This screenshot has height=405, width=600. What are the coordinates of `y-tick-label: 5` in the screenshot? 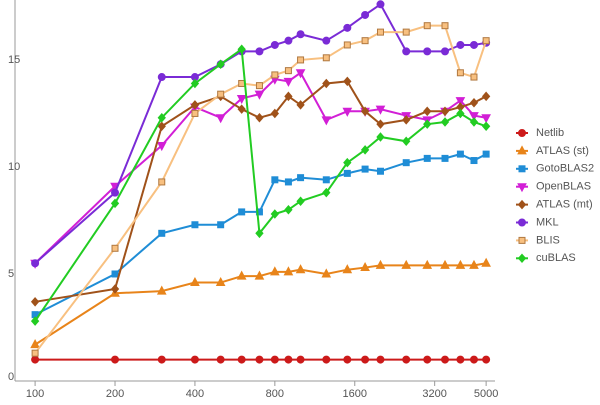 It's located at (11, 274).